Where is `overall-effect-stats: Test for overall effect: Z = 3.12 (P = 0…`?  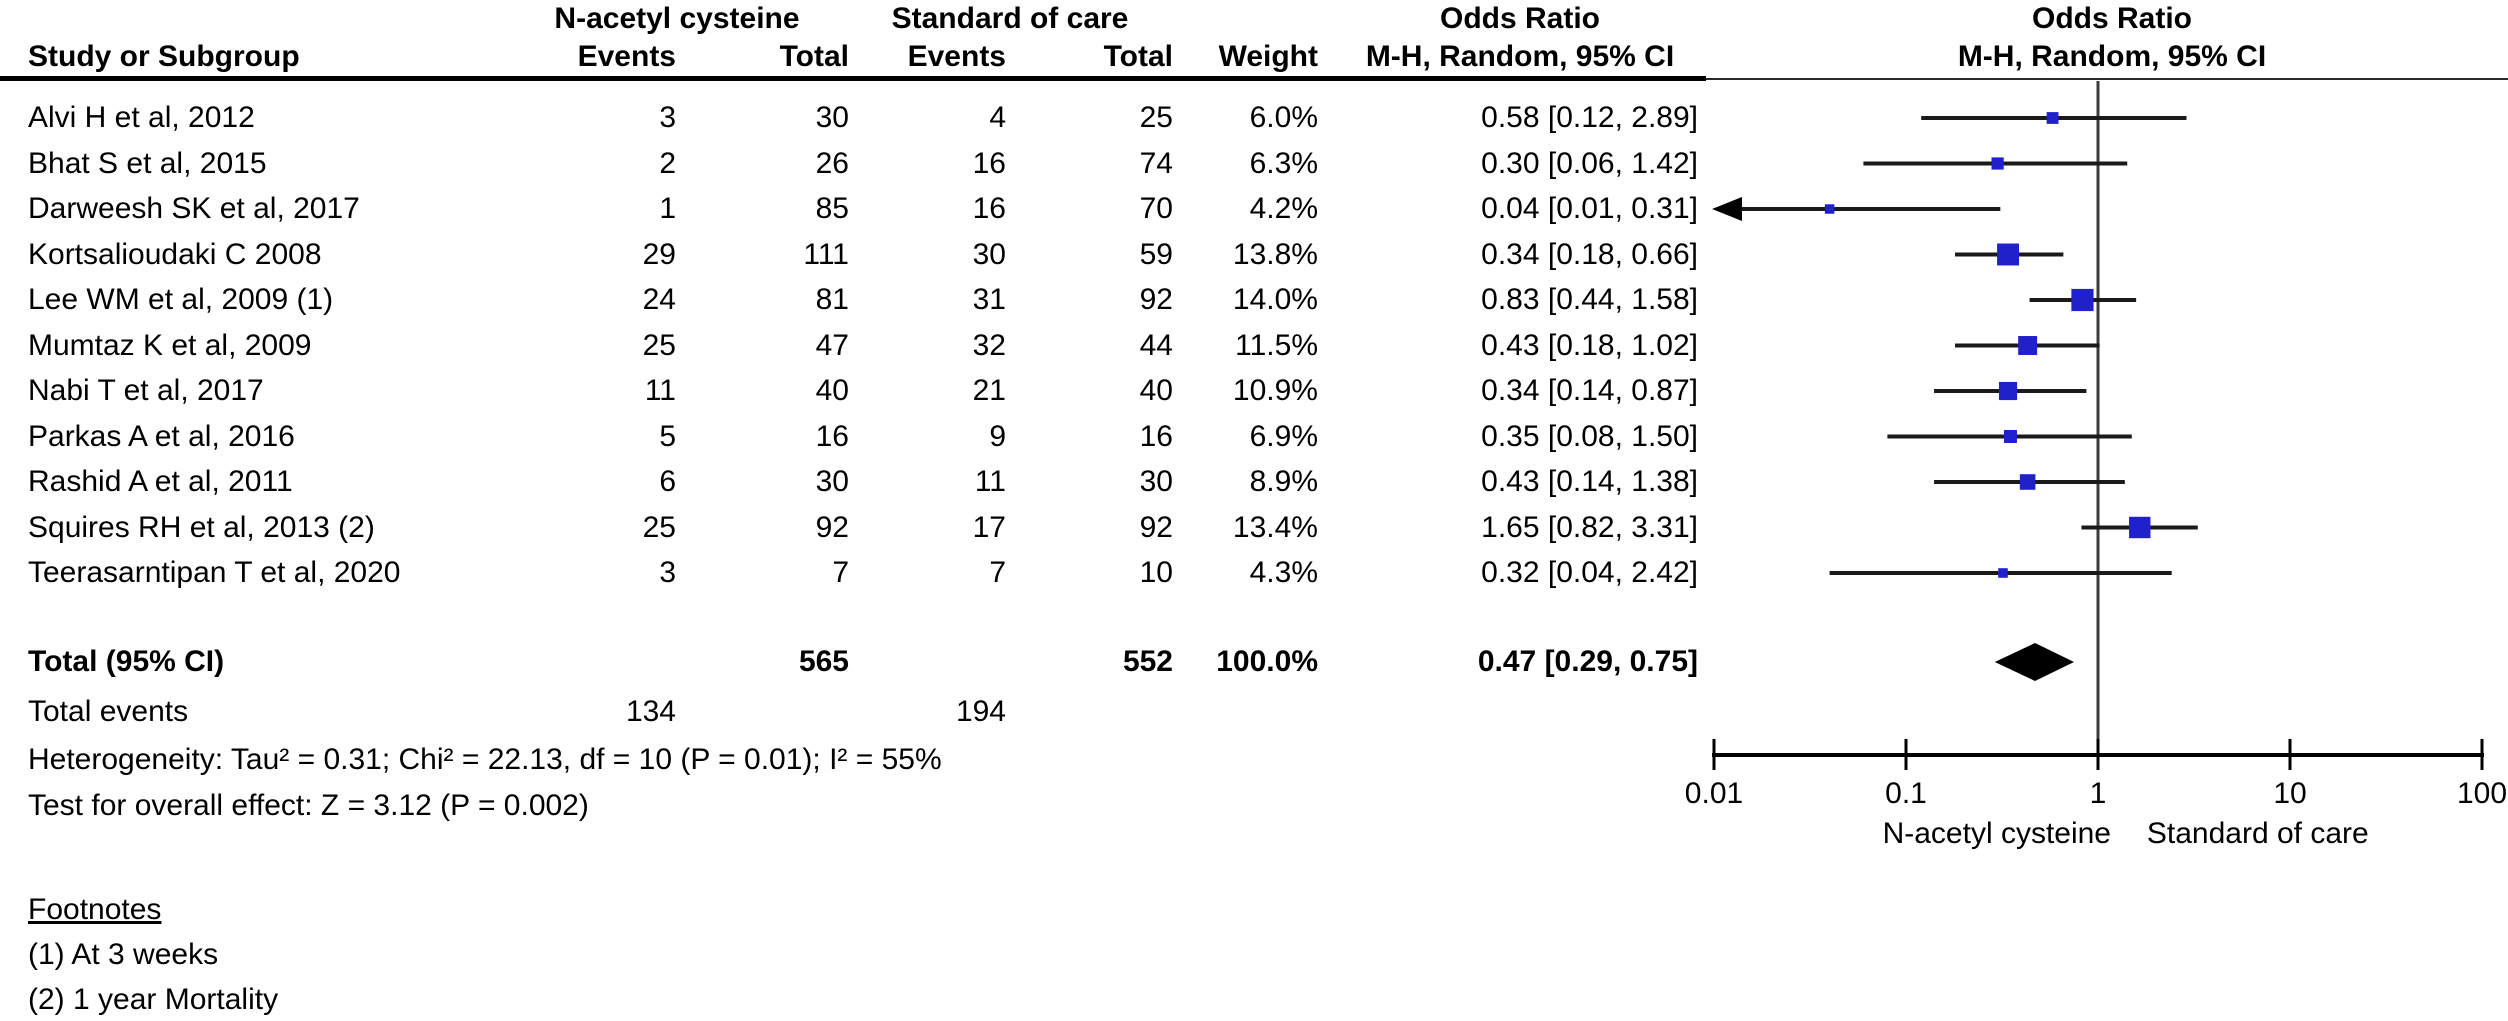 overall-effect-stats: Test for overall effect: Z = 3.12 (P = 0… is located at coordinates (308, 805).